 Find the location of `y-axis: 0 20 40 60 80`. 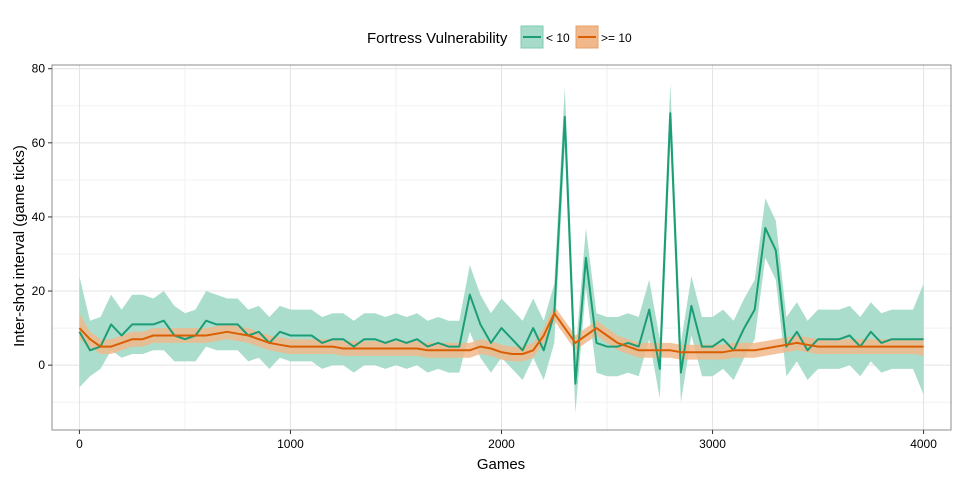

y-axis: 0 20 40 60 80 is located at coordinates (42, 217).